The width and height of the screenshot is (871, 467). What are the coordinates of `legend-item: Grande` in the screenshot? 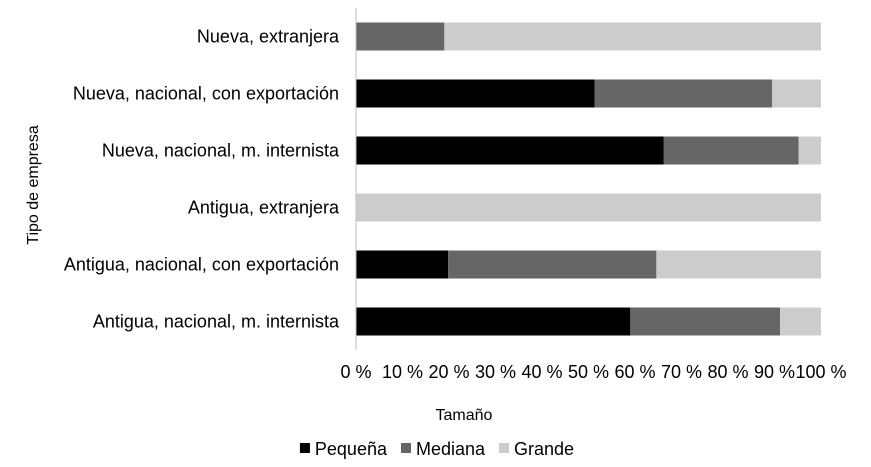 It's located at (536, 449).